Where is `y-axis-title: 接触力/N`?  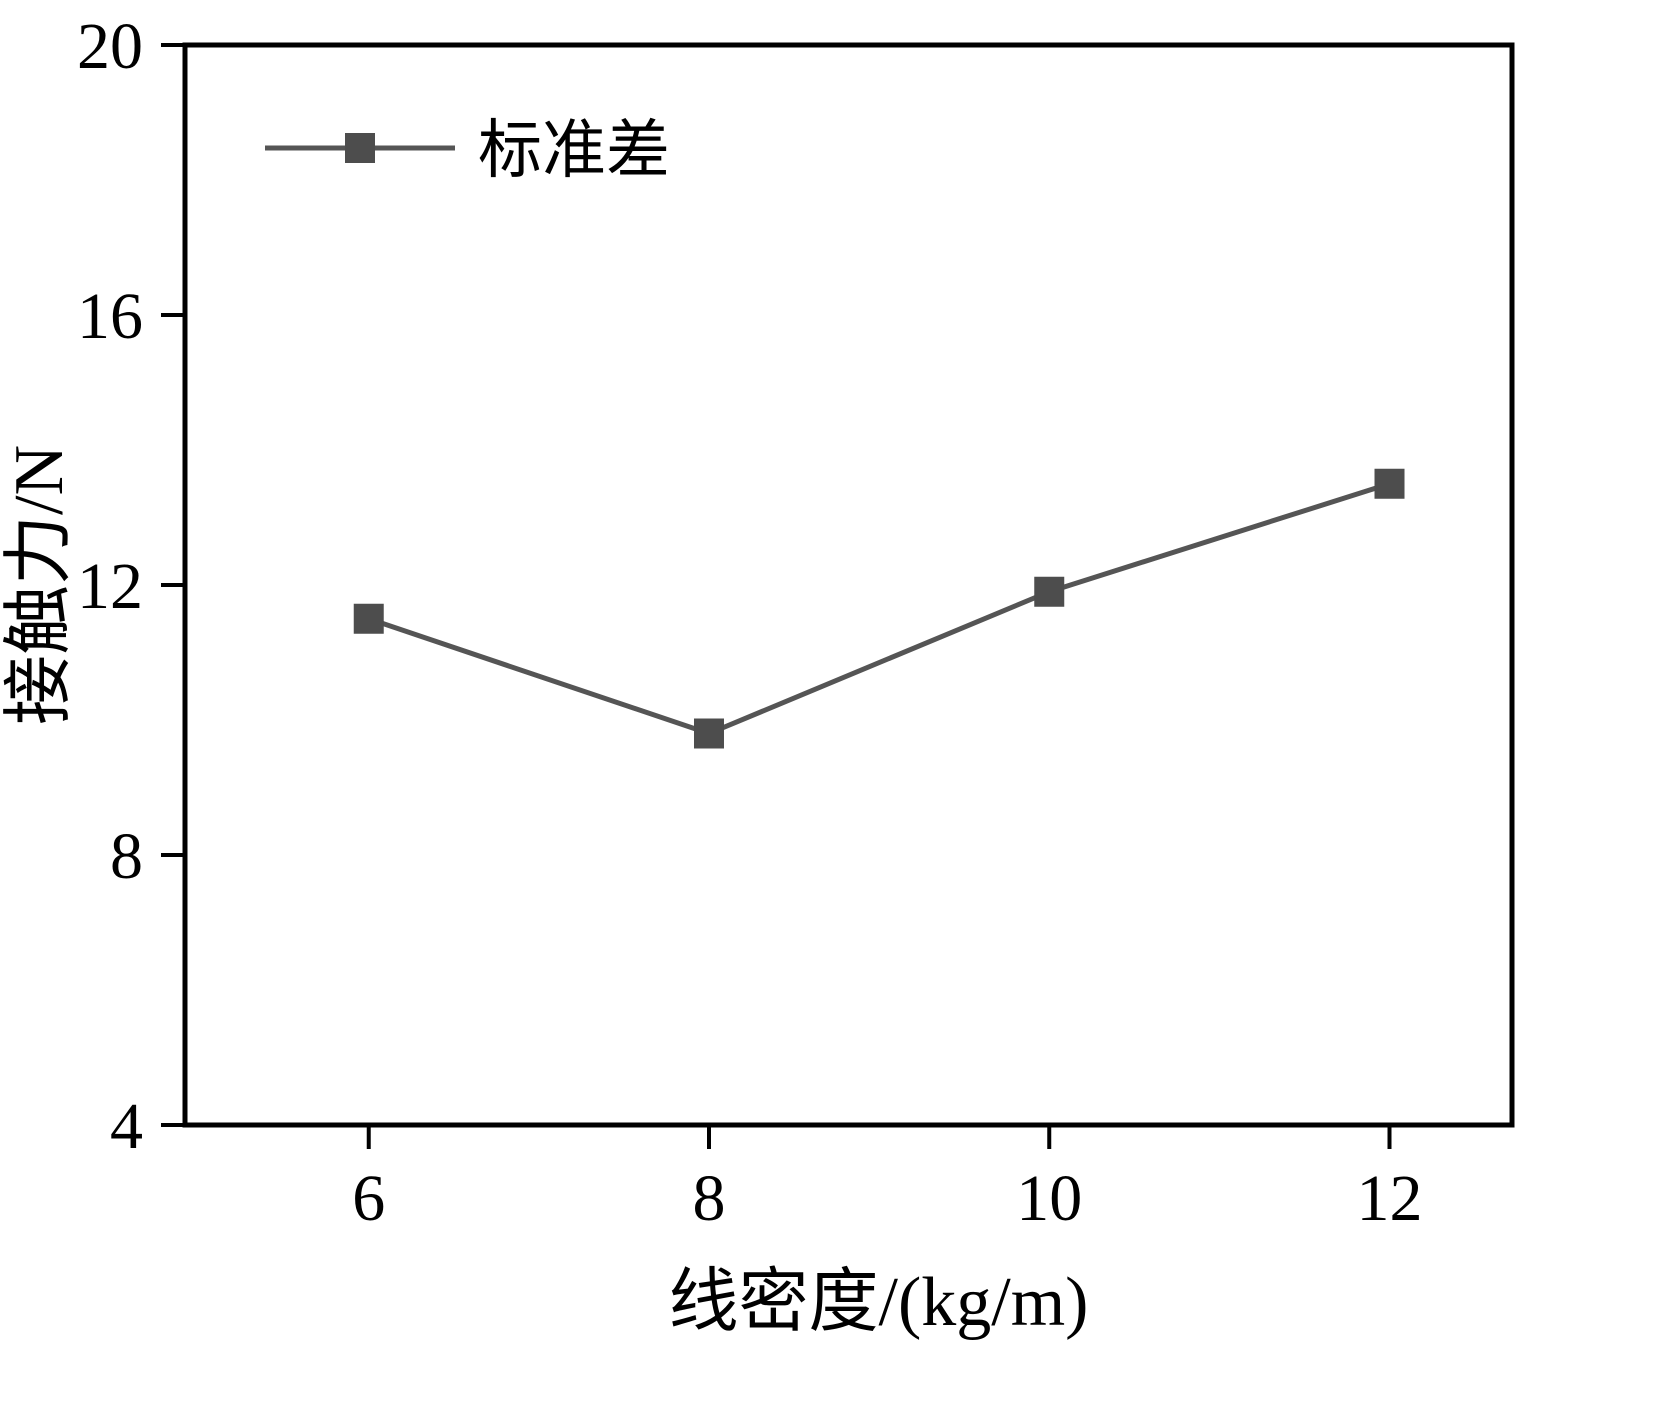
y-axis-title: 接触力/N is located at coordinates (39, 585).